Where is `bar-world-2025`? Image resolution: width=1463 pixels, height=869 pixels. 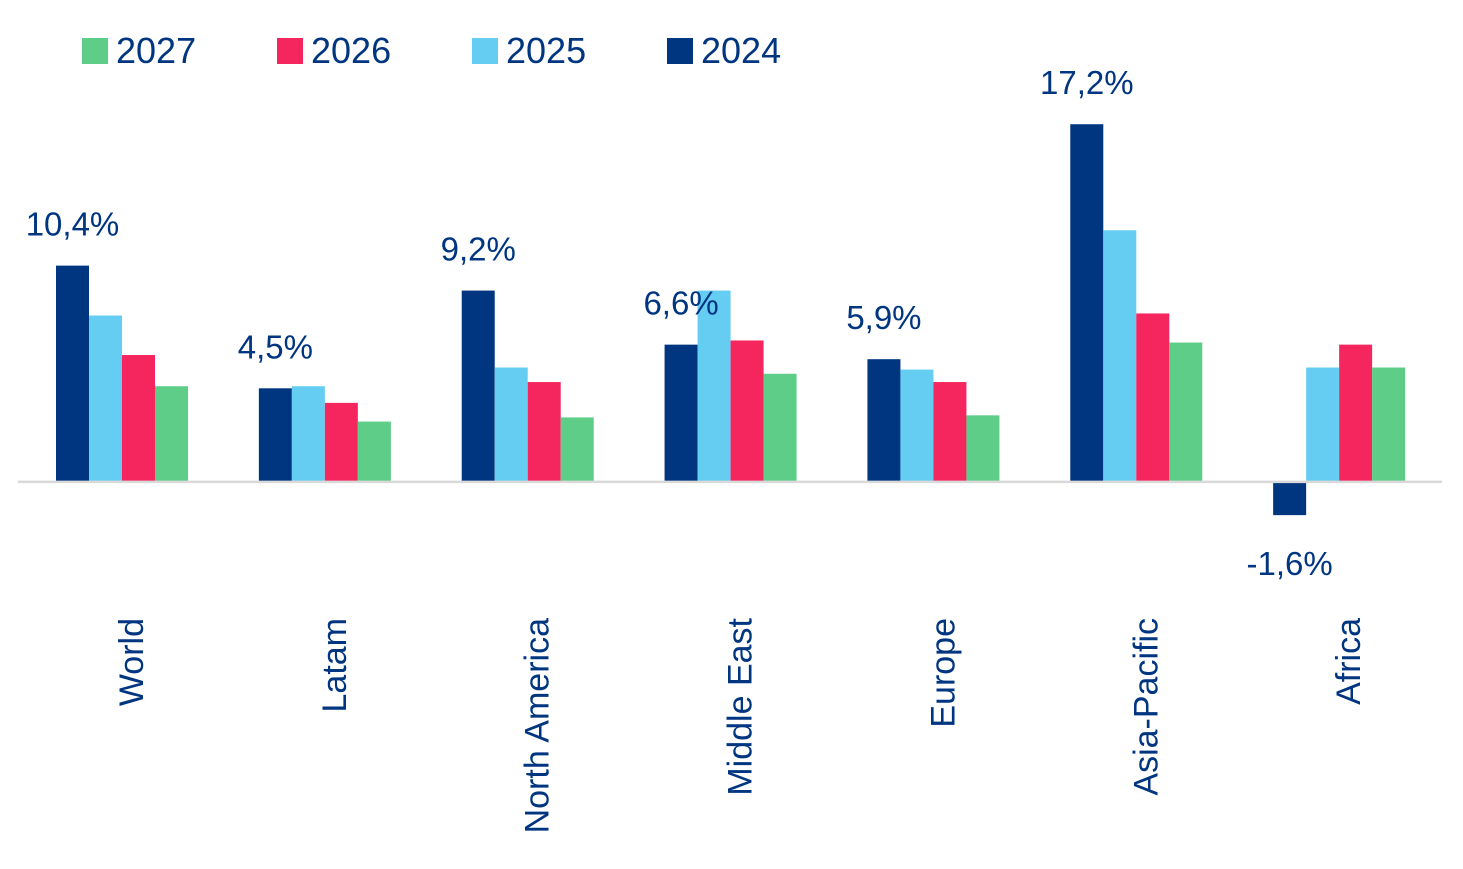 bar-world-2025 is located at coordinates (105, 398).